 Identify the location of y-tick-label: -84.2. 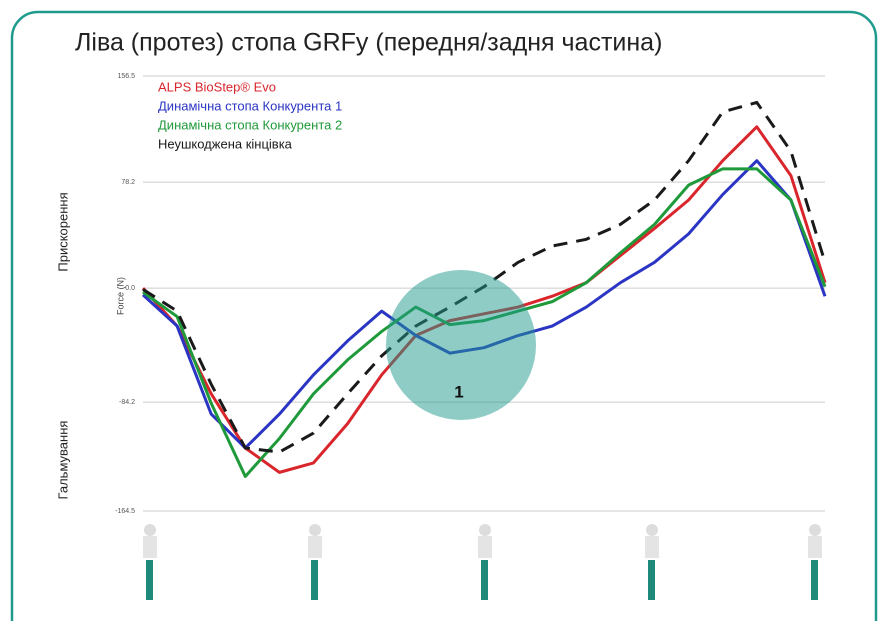
(127, 402).